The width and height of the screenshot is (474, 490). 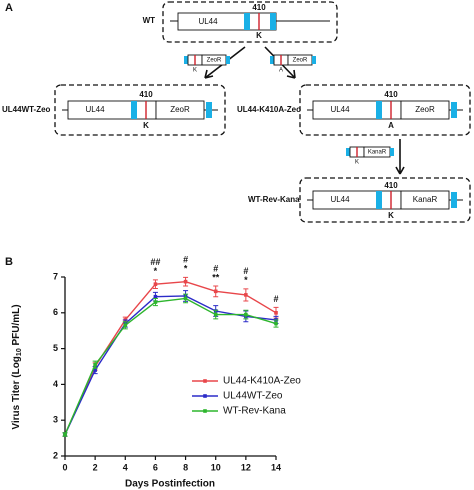 I want to click on significance-label: ##, so click(x=155, y=262).